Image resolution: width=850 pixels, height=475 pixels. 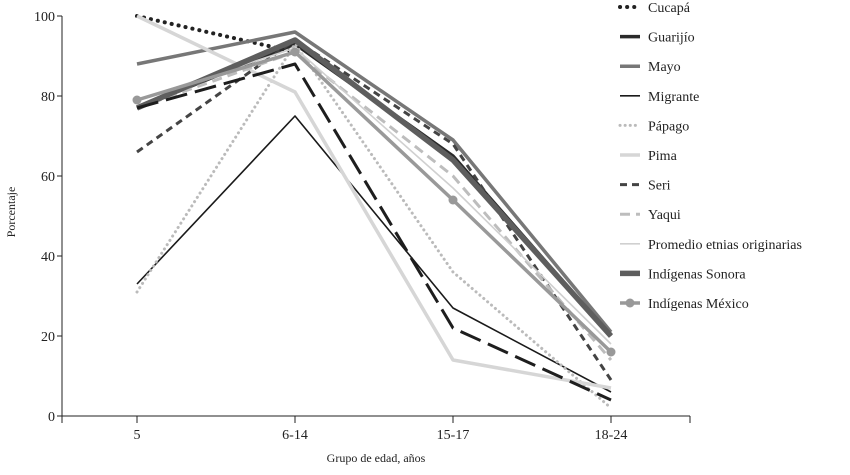 What do you see at coordinates (664, 67) in the screenshot?
I see `legend-label: Mayo` at bounding box center [664, 67].